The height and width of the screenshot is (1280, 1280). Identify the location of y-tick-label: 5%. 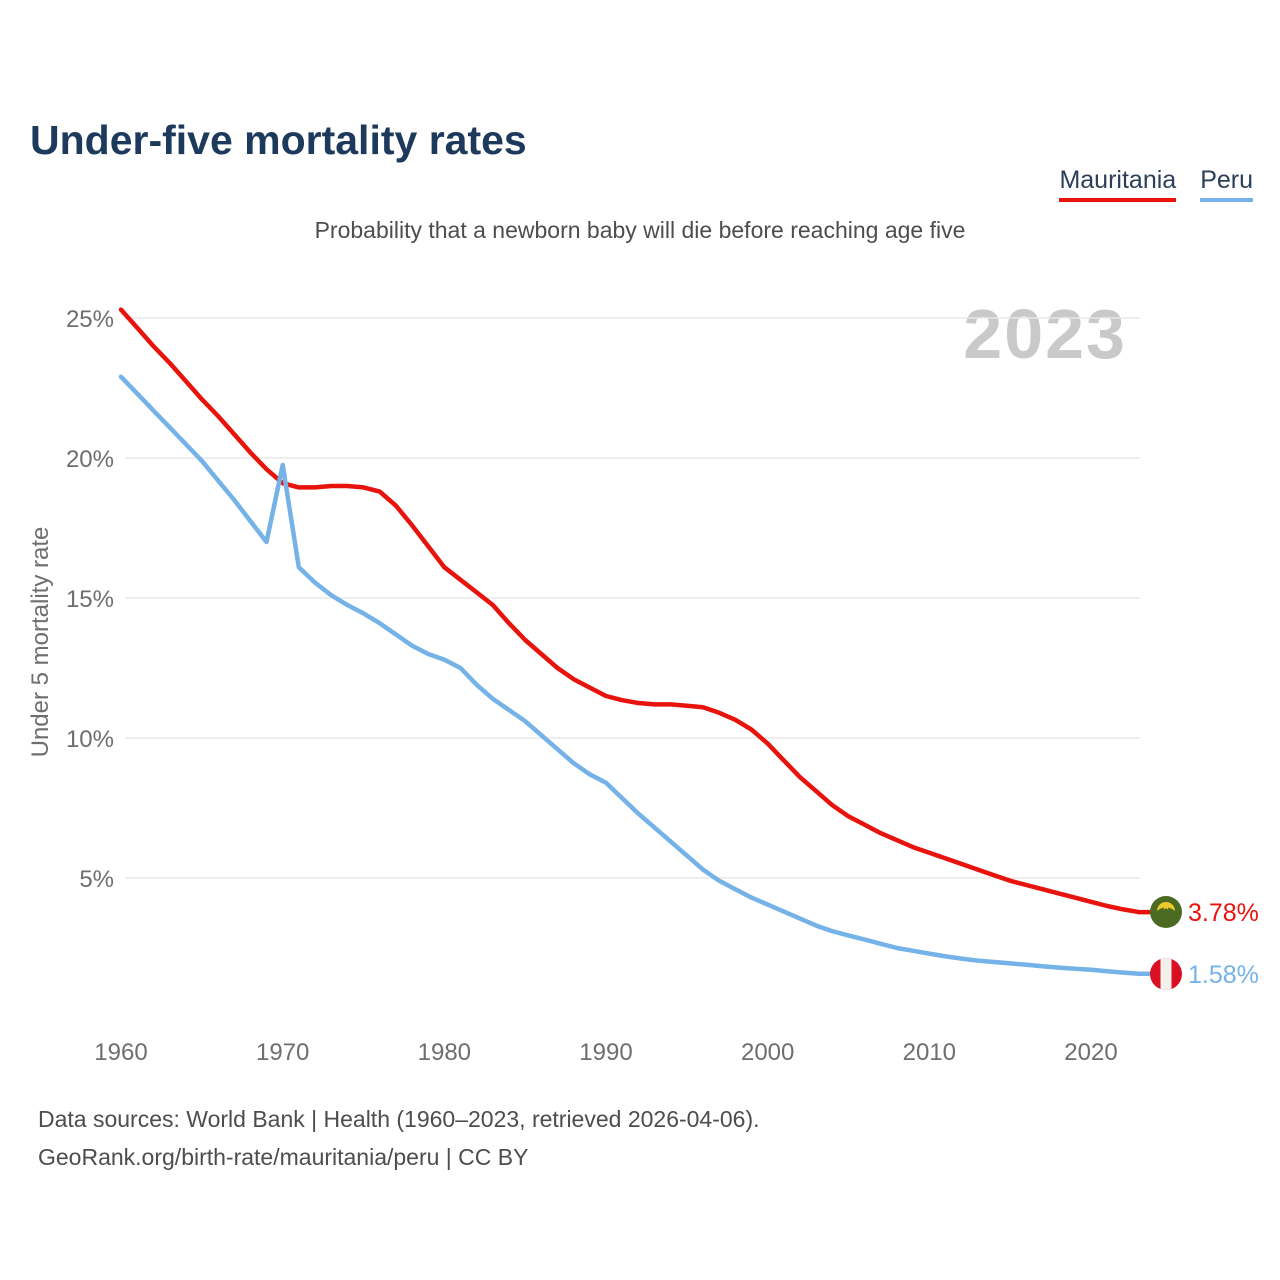
(96, 879).